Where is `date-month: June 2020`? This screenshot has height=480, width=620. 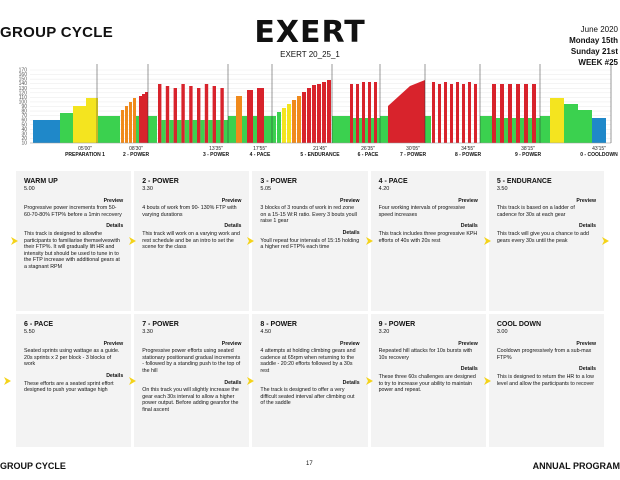 date-month: June 2020 is located at coordinates (599, 29).